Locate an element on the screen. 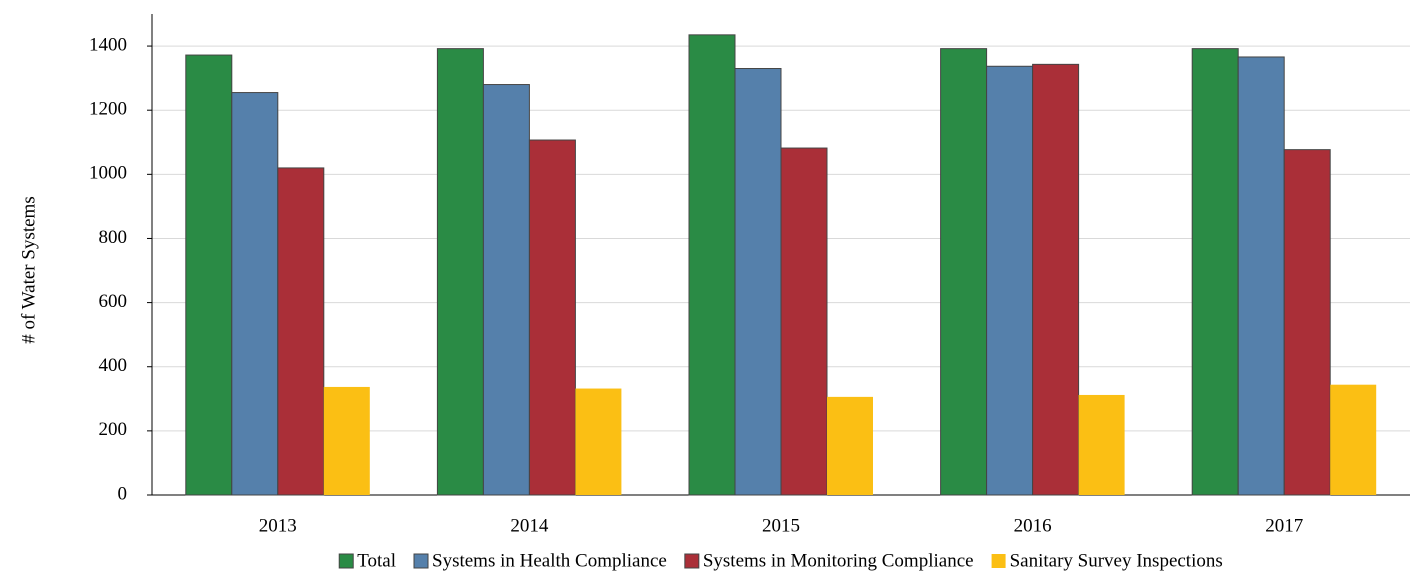  legend-label: Total is located at coordinates (376, 560).